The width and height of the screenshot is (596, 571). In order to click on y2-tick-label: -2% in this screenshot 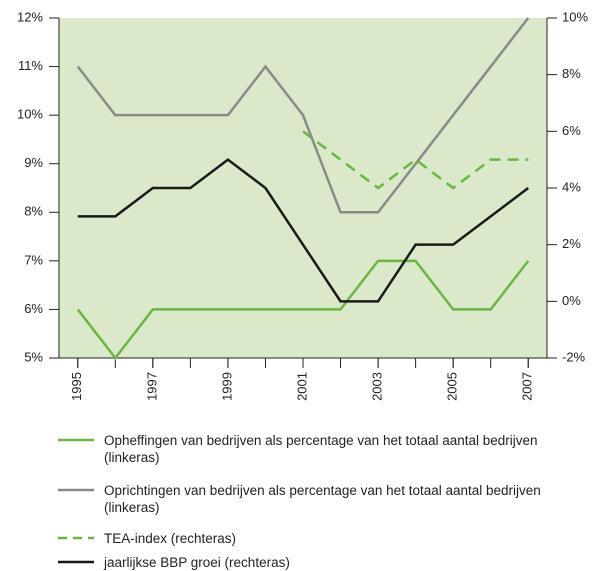, I will do `click(574, 356)`.